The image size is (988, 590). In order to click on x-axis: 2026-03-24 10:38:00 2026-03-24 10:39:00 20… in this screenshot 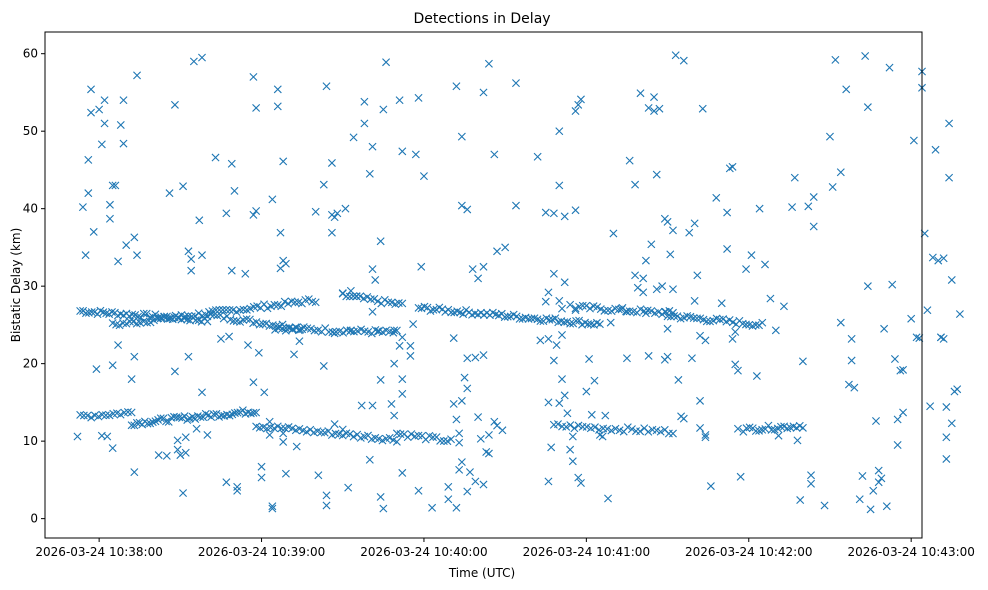, I will do `click(505, 548)`.